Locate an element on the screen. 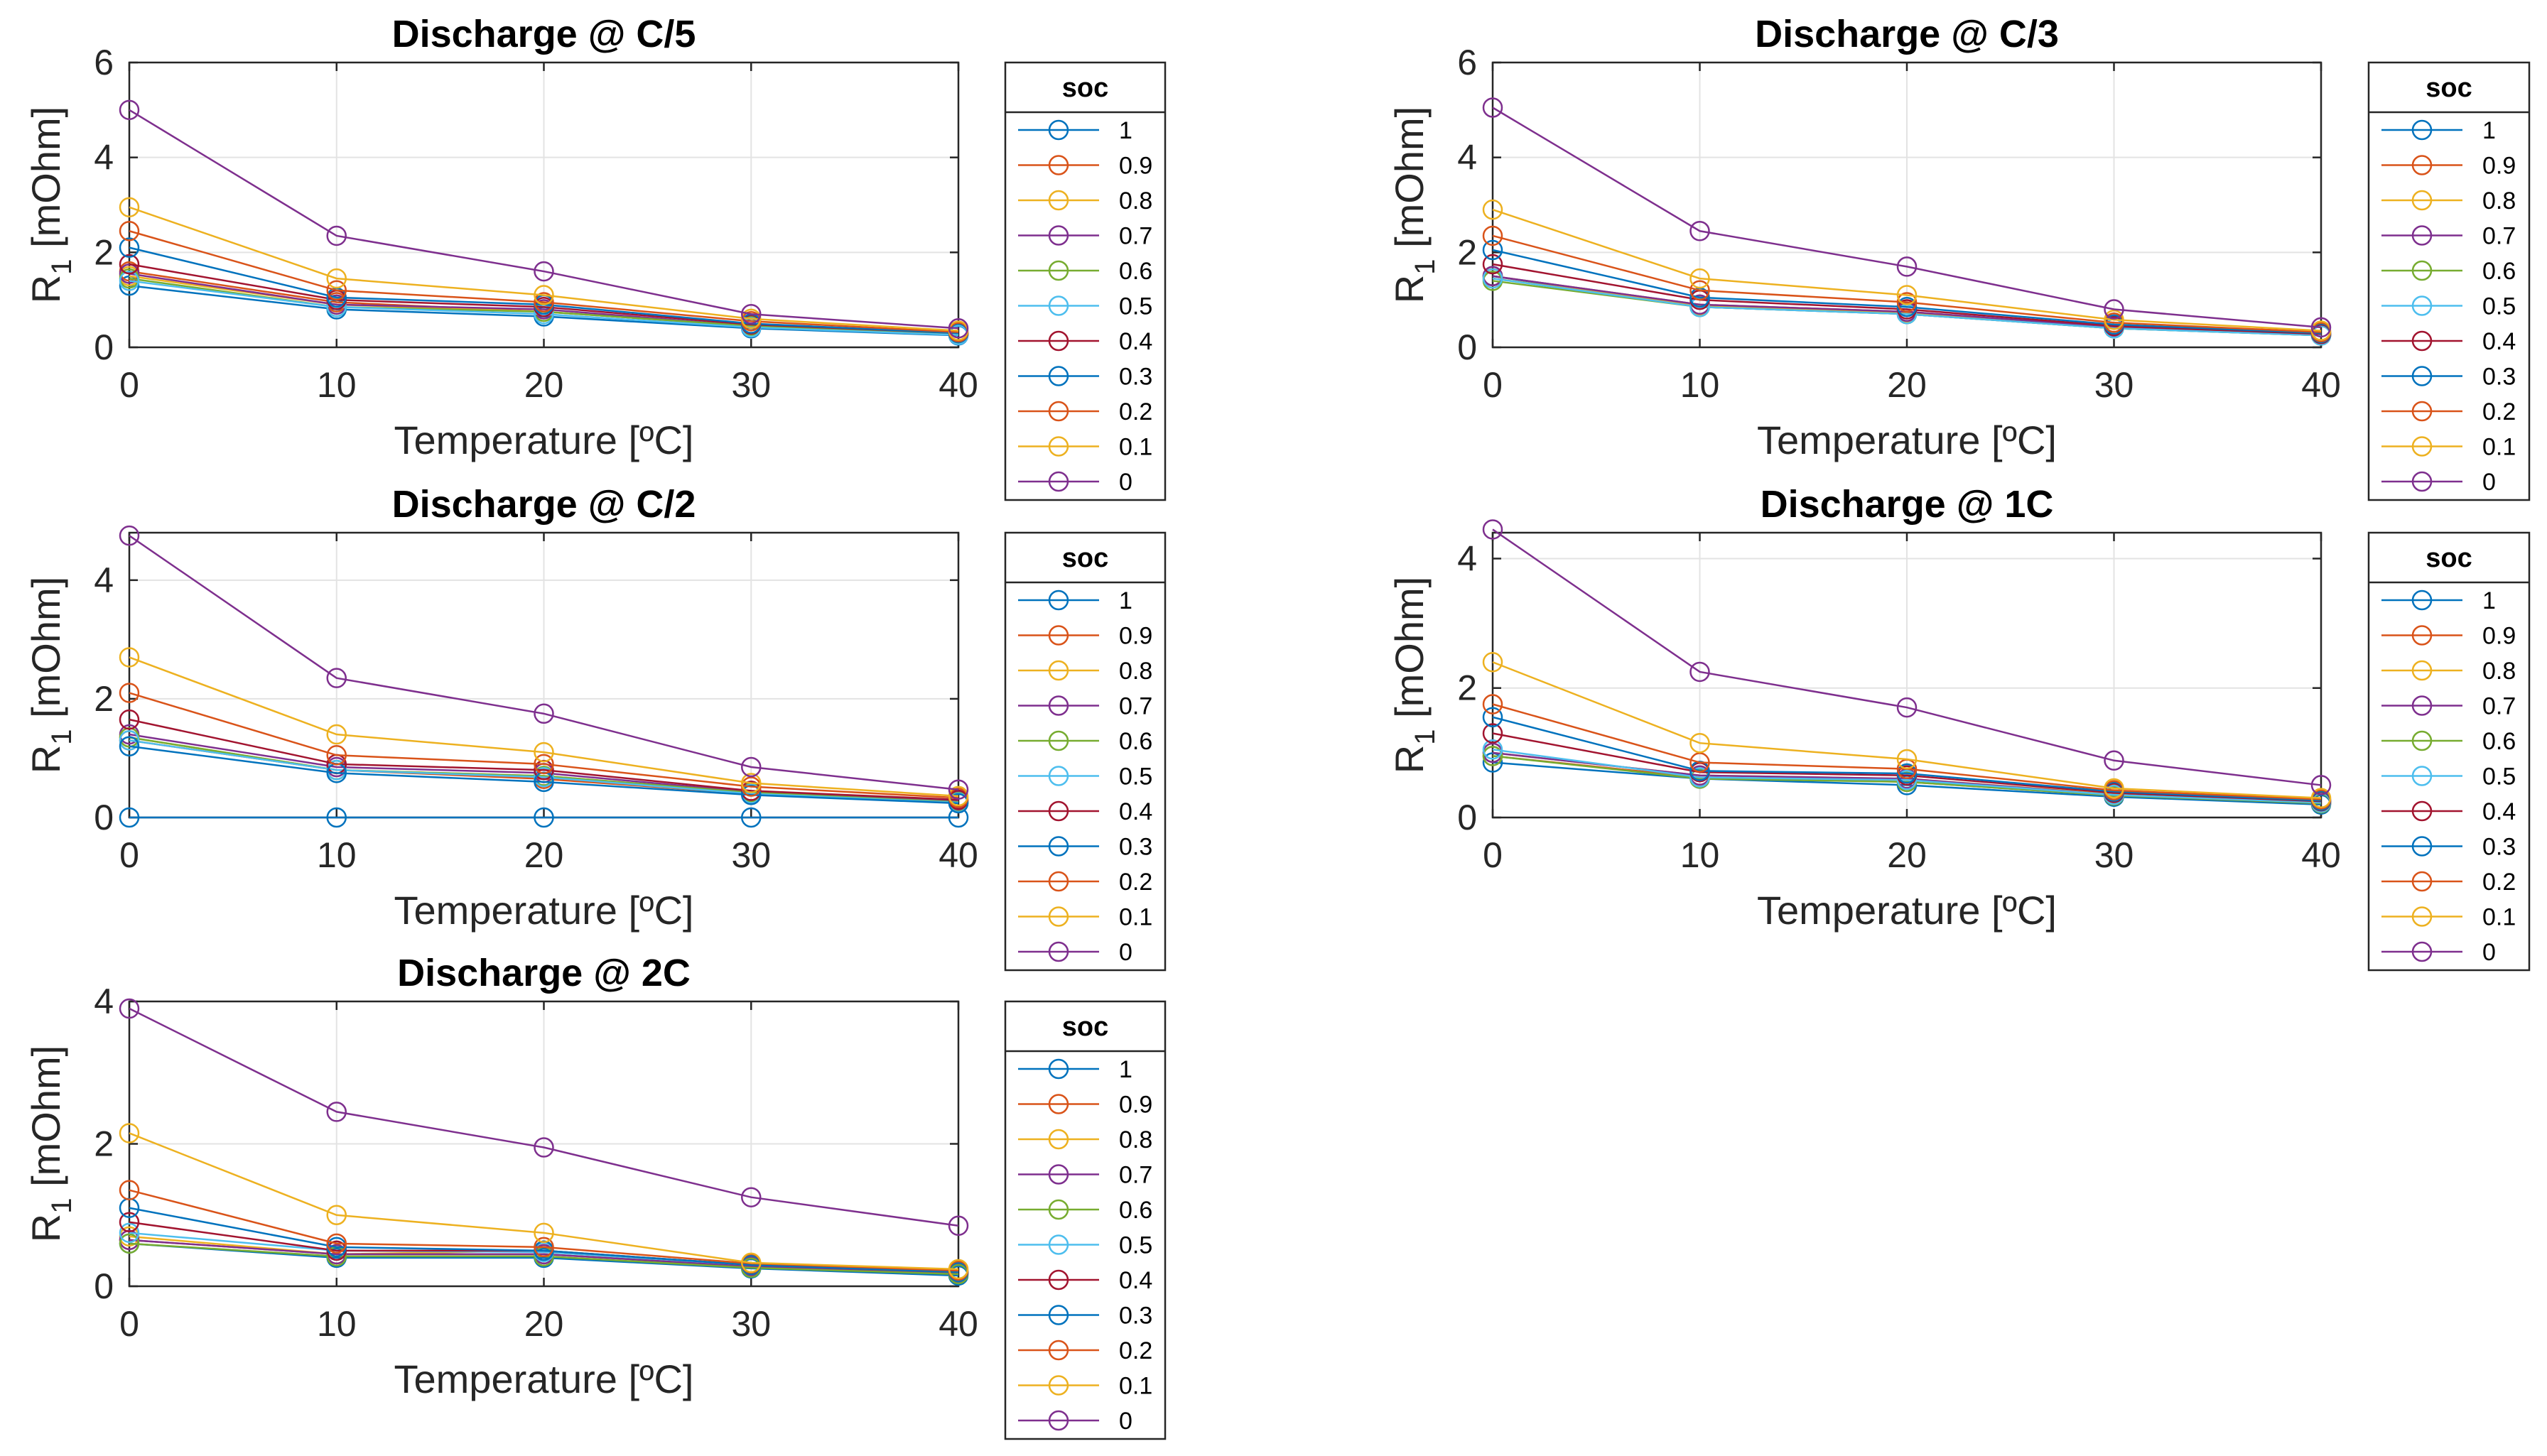 The height and width of the screenshot is (1456, 2547). legend-entry-label: 0.2 is located at coordinates (2499, 411).